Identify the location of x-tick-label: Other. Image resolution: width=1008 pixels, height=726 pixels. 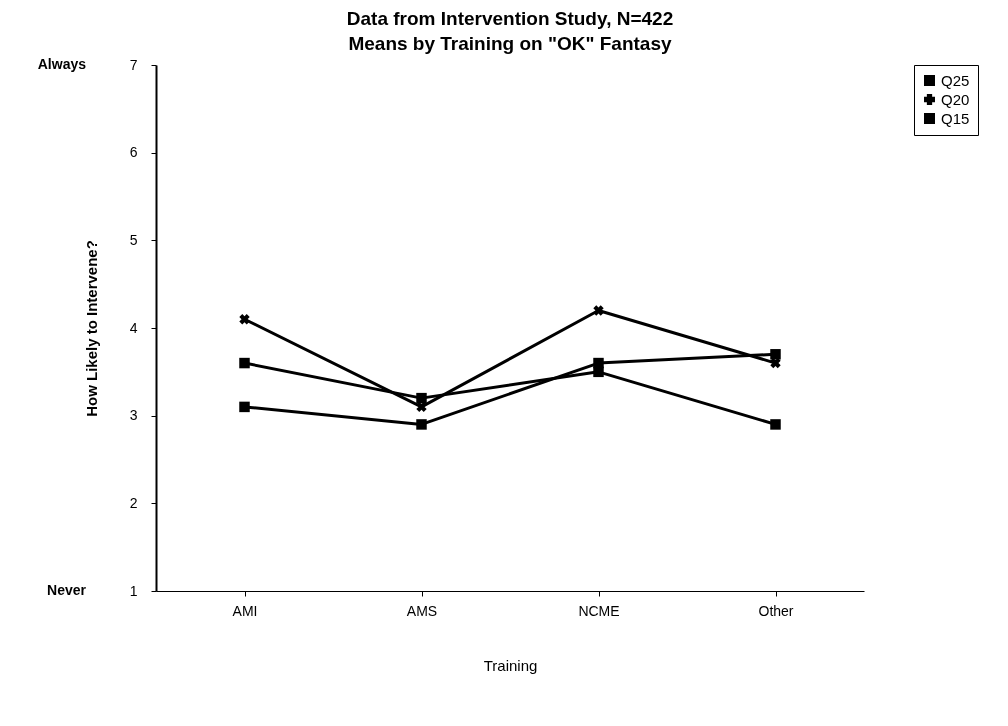
(776, 610).